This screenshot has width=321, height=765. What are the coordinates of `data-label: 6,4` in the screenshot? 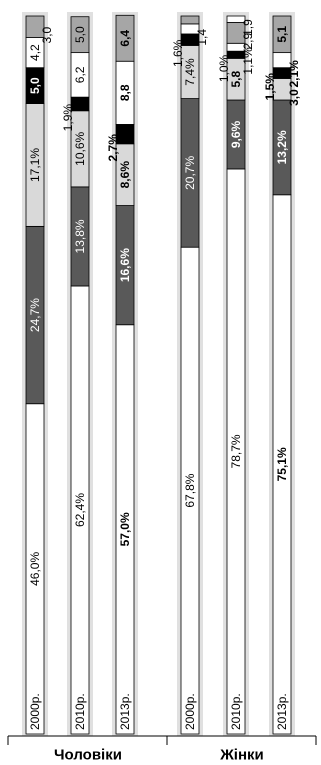 It's located at (125, 38).